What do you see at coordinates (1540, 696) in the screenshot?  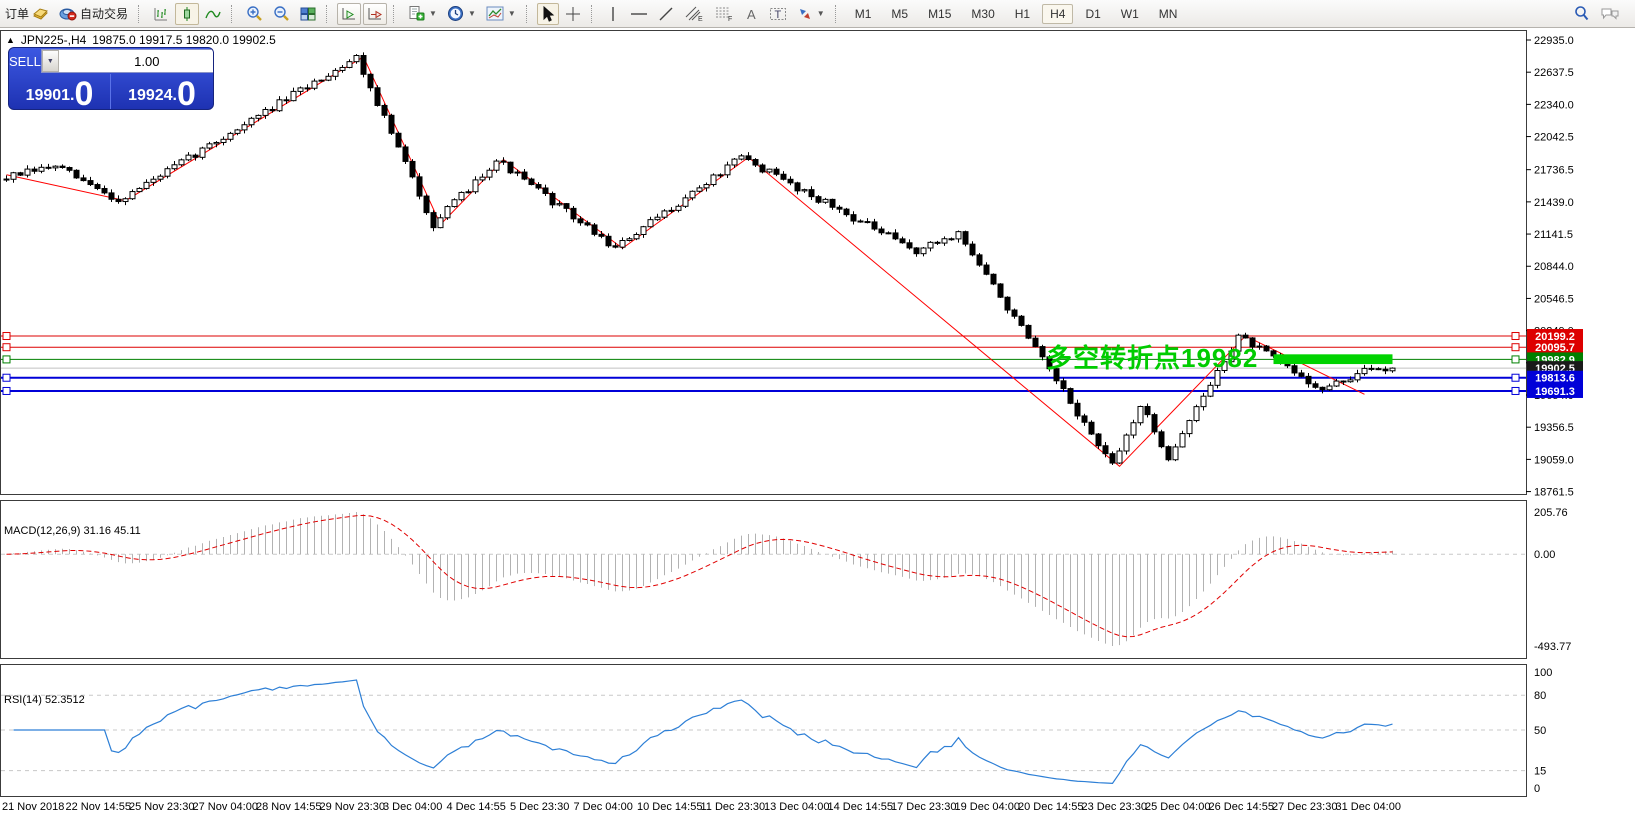 I see `rsi-axis-label: 80` at bounding box center [1540, 696].